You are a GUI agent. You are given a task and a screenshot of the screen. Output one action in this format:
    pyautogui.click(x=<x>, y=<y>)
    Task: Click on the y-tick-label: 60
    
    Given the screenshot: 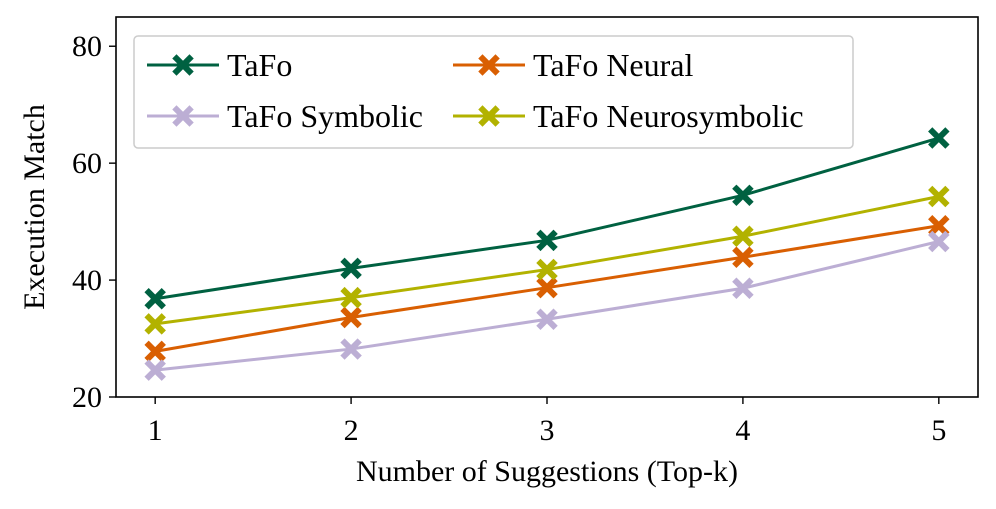 What is the action you would take?
    pyautogui.click(x=87, y=163)
    